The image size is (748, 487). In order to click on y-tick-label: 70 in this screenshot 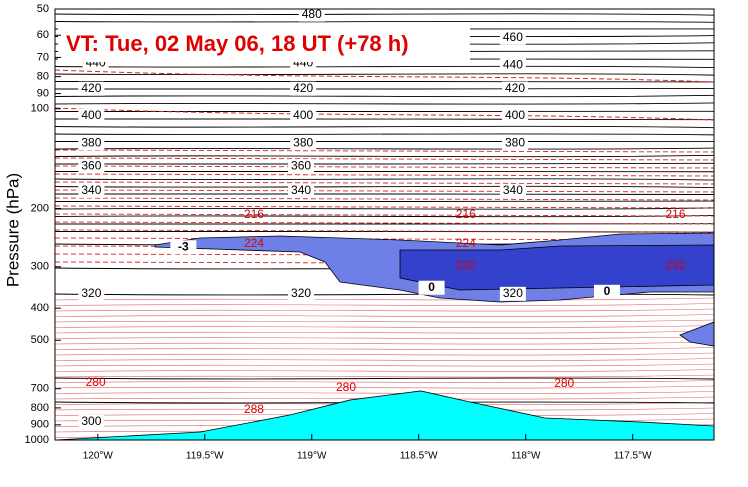, I will do `click(43, 57)`.